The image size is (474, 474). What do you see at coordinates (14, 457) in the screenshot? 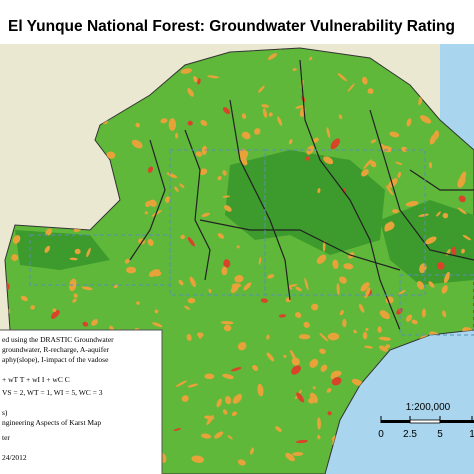
I see `legend-line: 24/2012` at bounding box center [14, 457].